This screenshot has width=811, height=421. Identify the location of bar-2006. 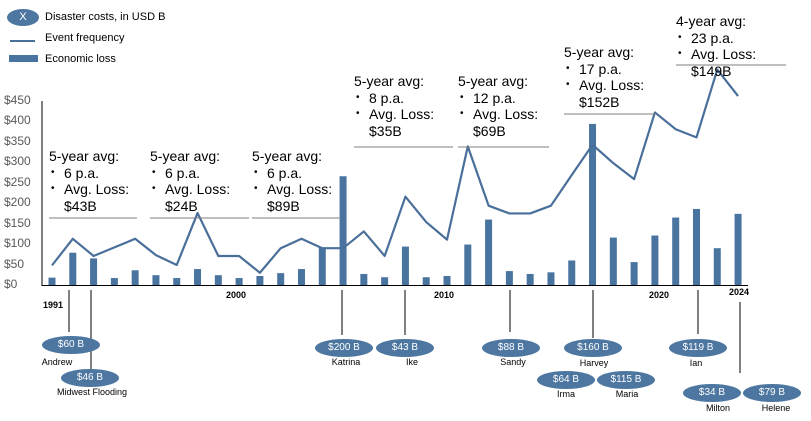
(364, 279).